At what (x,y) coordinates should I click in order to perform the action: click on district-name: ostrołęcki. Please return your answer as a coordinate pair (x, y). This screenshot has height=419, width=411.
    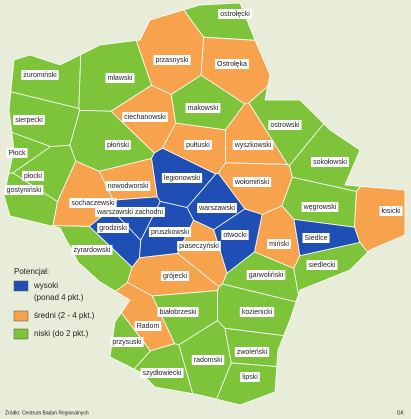
    Looking at the image, I should click on (235, 14).